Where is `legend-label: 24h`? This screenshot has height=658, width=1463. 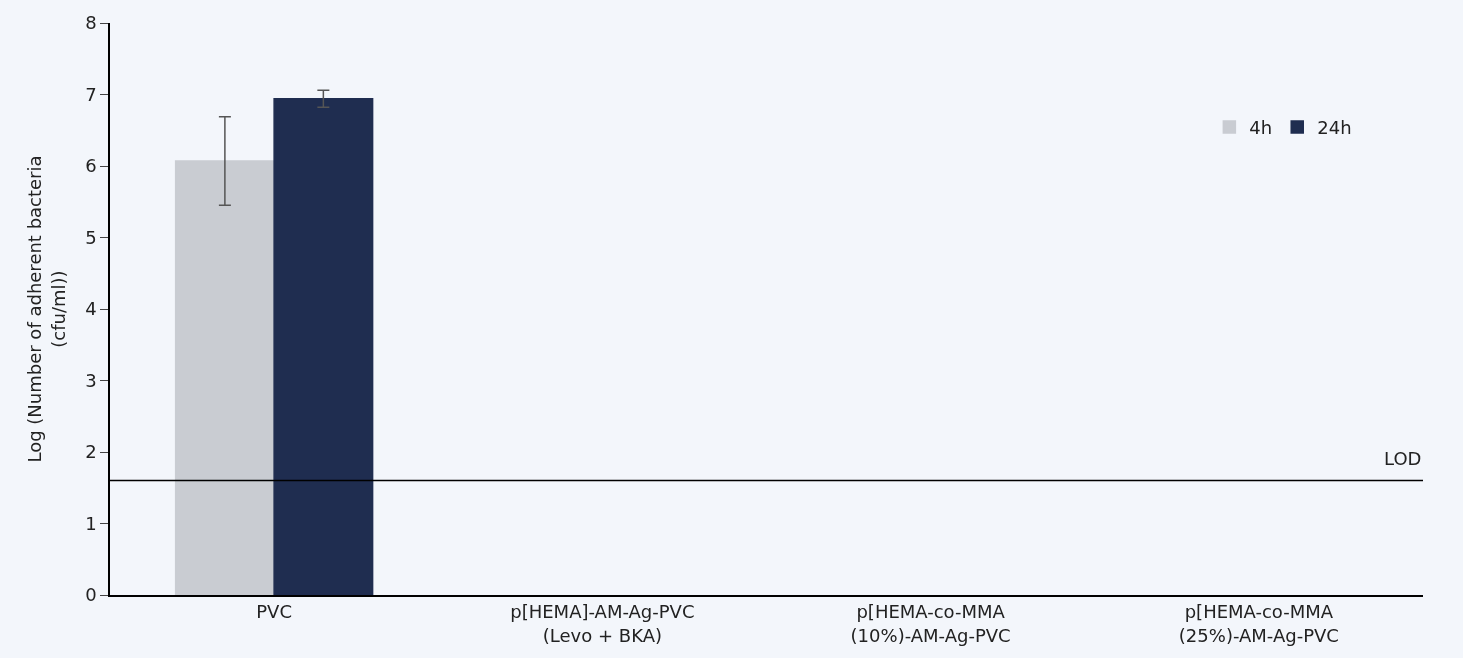 legend-label: 24h is located at coordinates (1334, 128).